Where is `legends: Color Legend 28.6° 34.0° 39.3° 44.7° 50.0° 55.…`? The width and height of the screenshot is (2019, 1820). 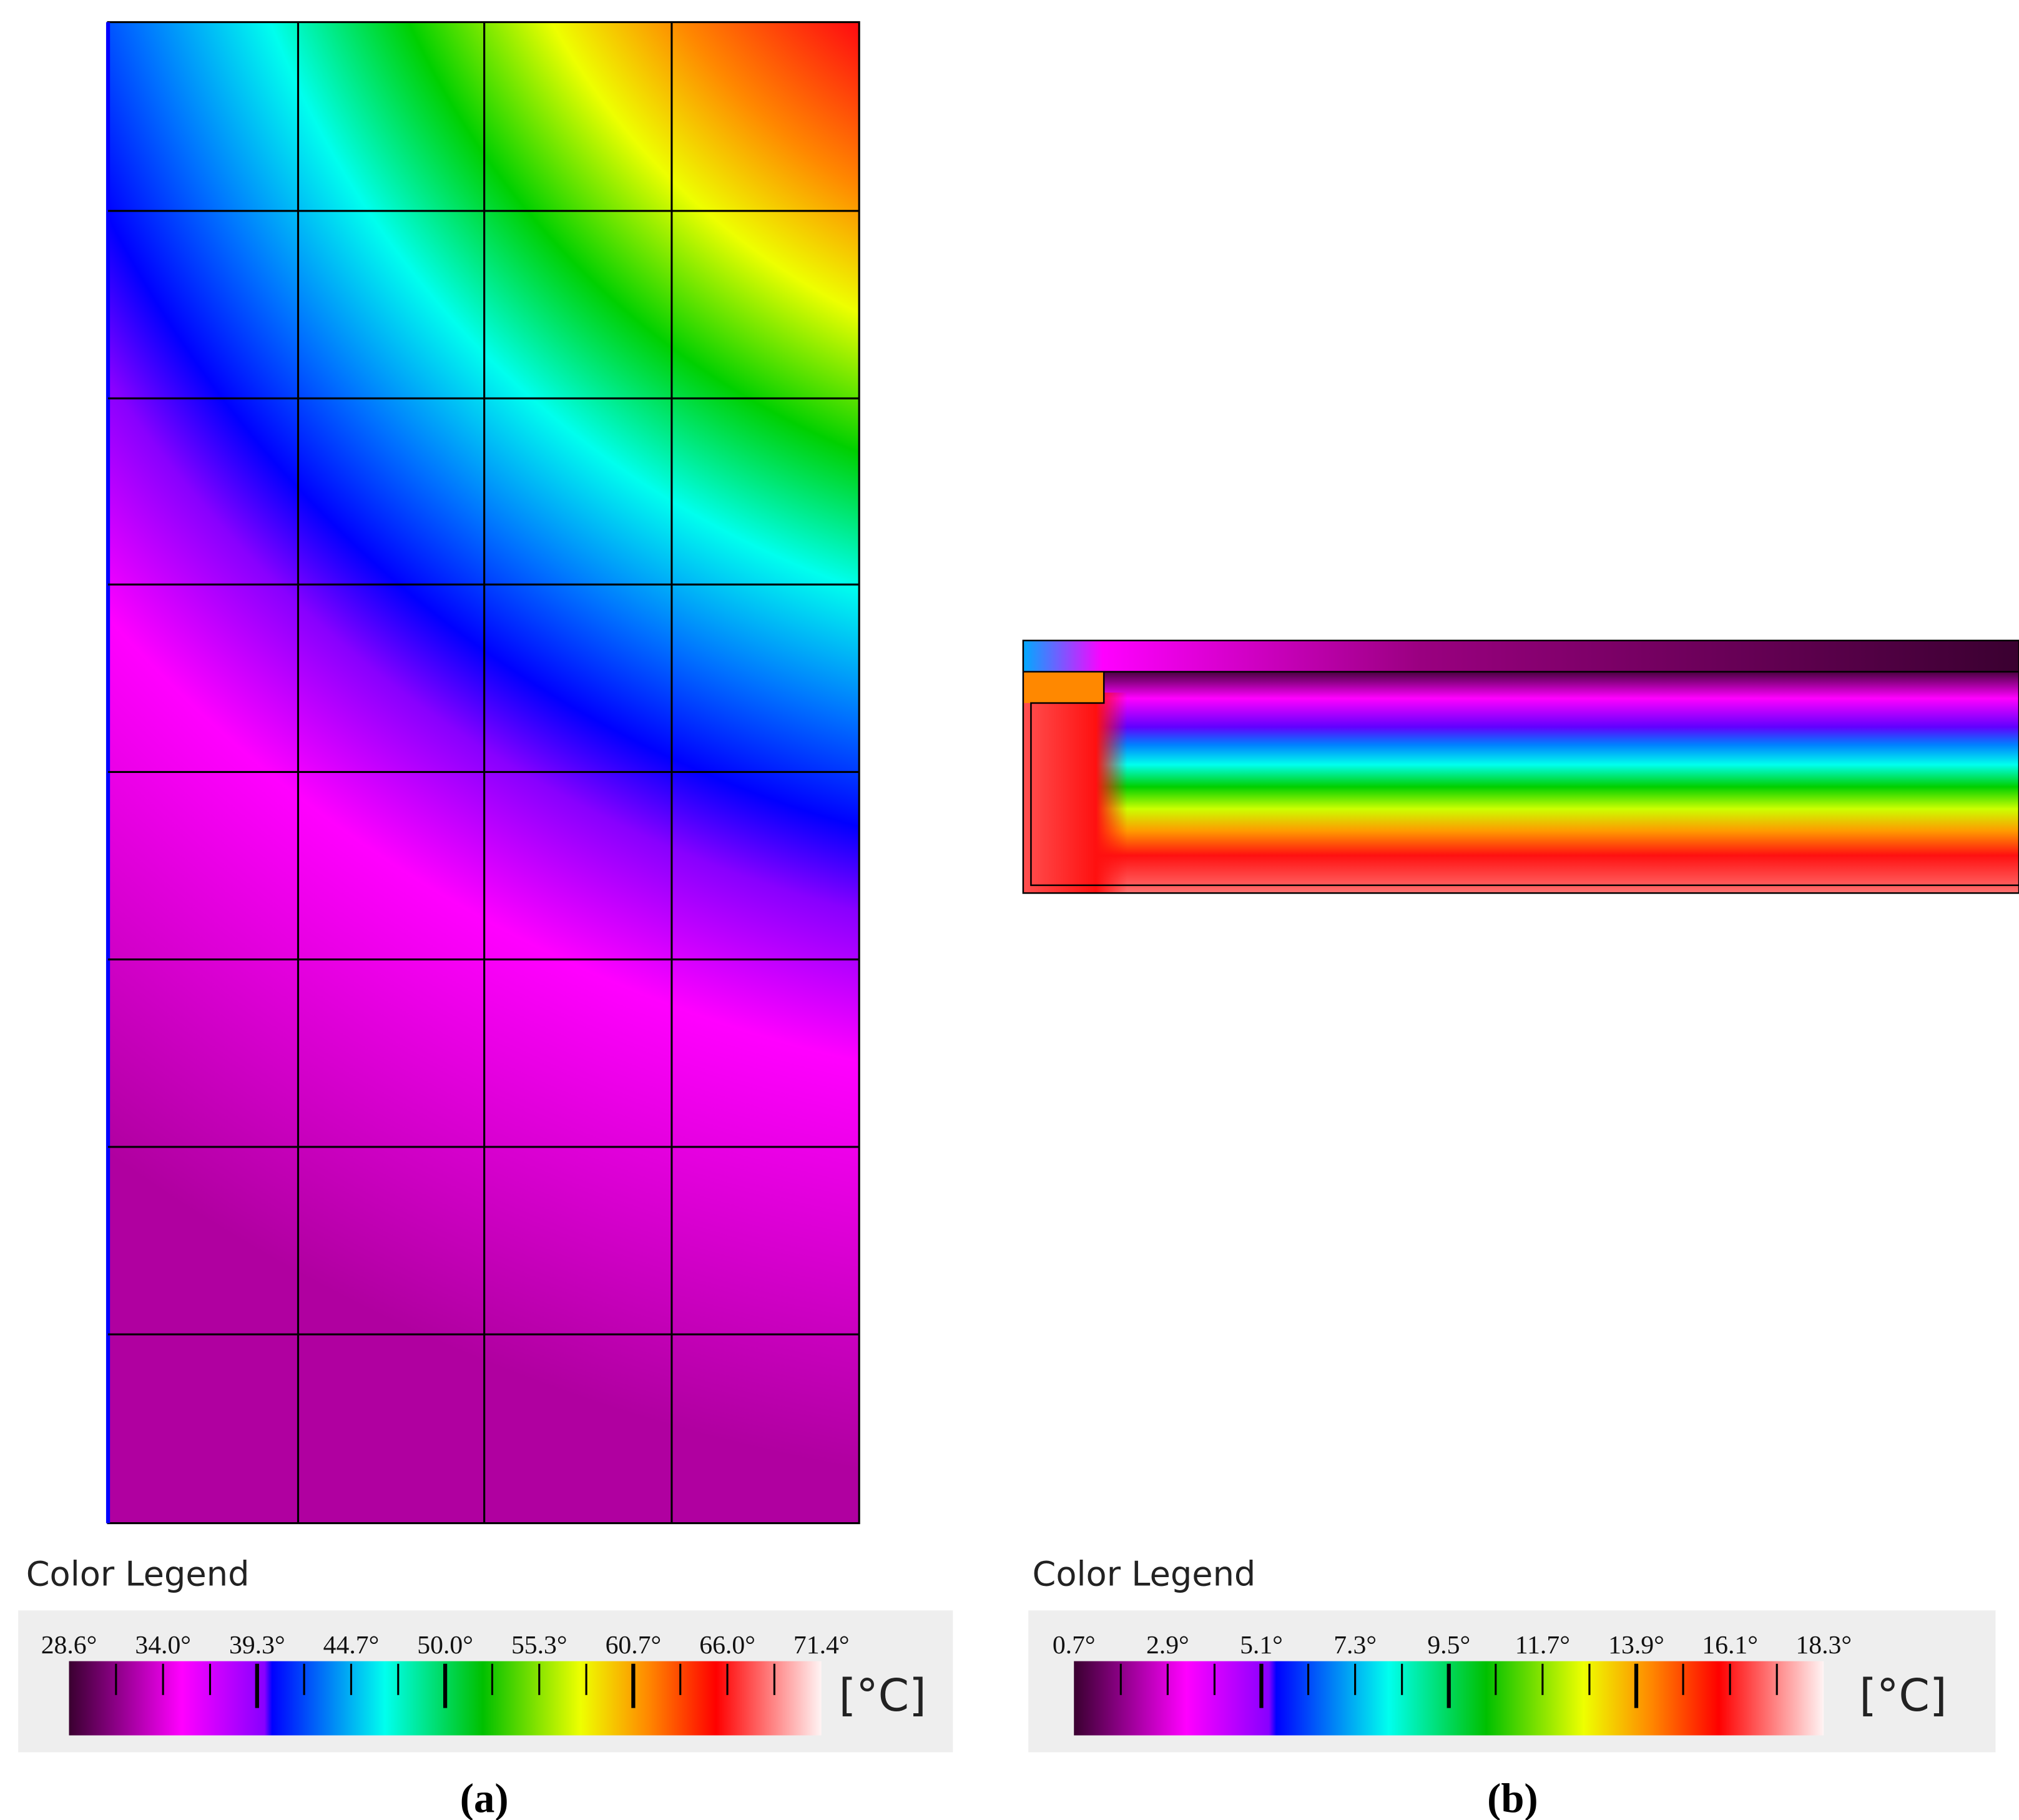
legends: Color Legend 28.6° 34.0° 39.3° 44.7° 50.0° 55.… is located at coordinates (1007, 1687).